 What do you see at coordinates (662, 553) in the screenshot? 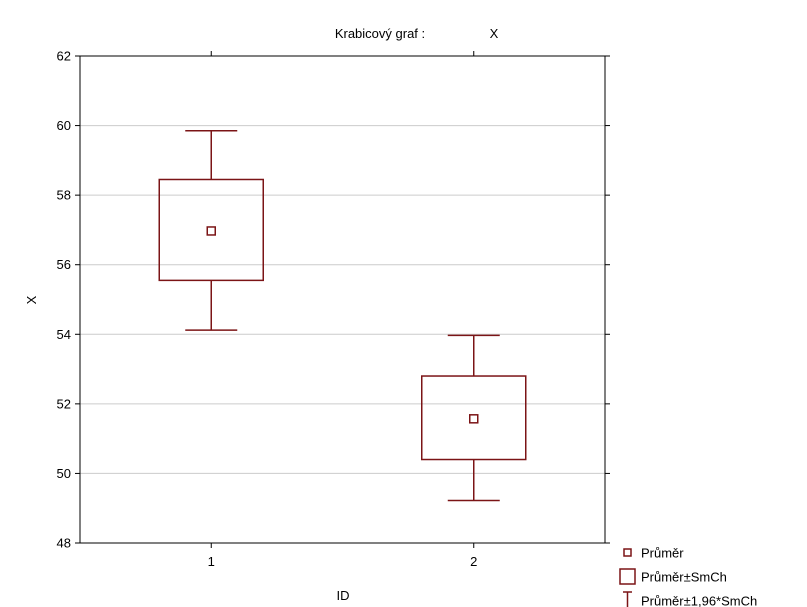
I see `legend-label: Průměr` at bounding box center [662, 553].